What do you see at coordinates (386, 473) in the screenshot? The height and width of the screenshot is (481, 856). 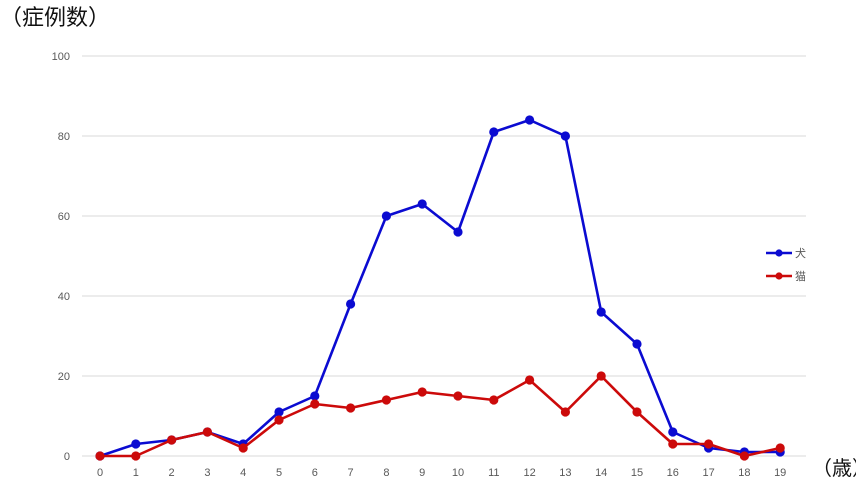 I see `x-tick-label-8: 8` at bounding box center [386, 473].